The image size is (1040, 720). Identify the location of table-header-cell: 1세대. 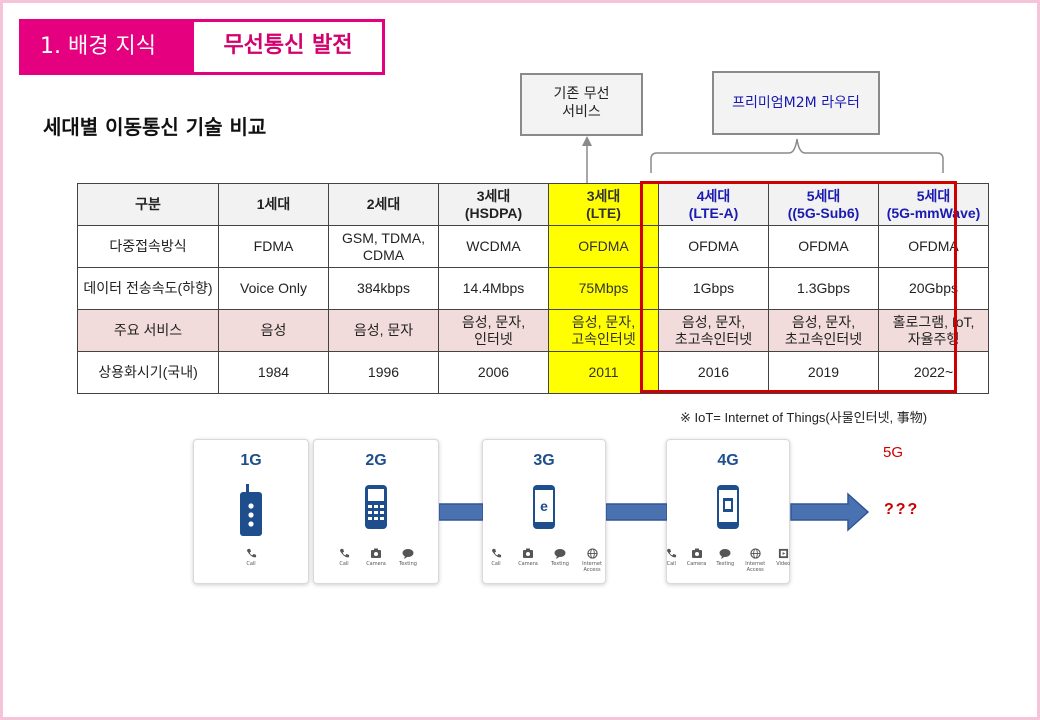
(273, 204).